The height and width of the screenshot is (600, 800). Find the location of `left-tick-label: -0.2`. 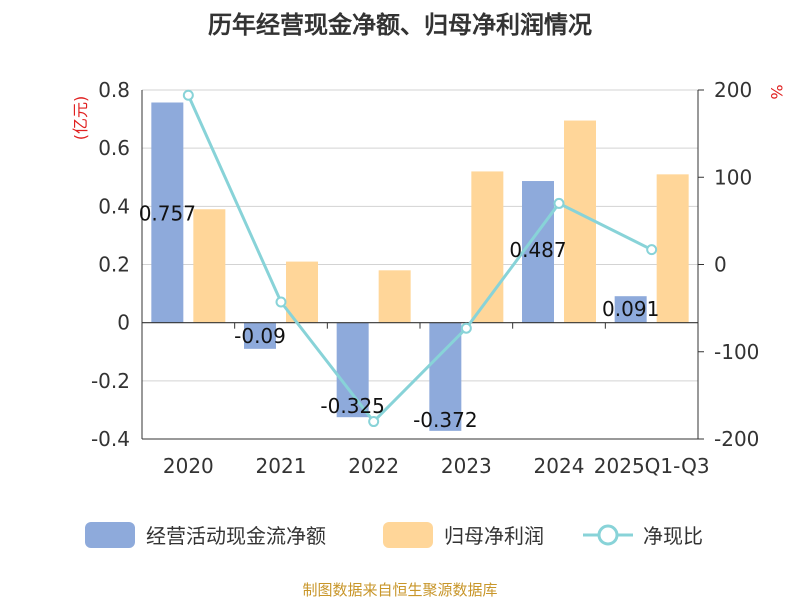

left-tick-label: -0.2 is located at coordinates (110, 381).